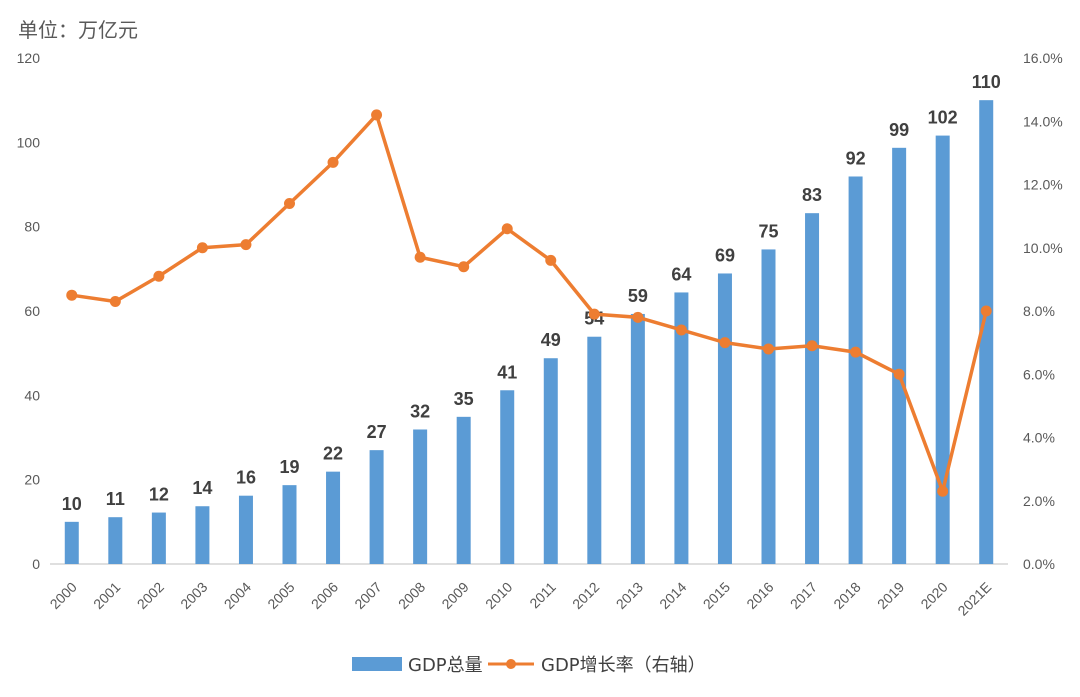 The height and width of the screenshot is (697, 1080). Describe the element at coordinates (1043, 58) in the screenshot. I see `right-tick-label: 16.0%` at that location.